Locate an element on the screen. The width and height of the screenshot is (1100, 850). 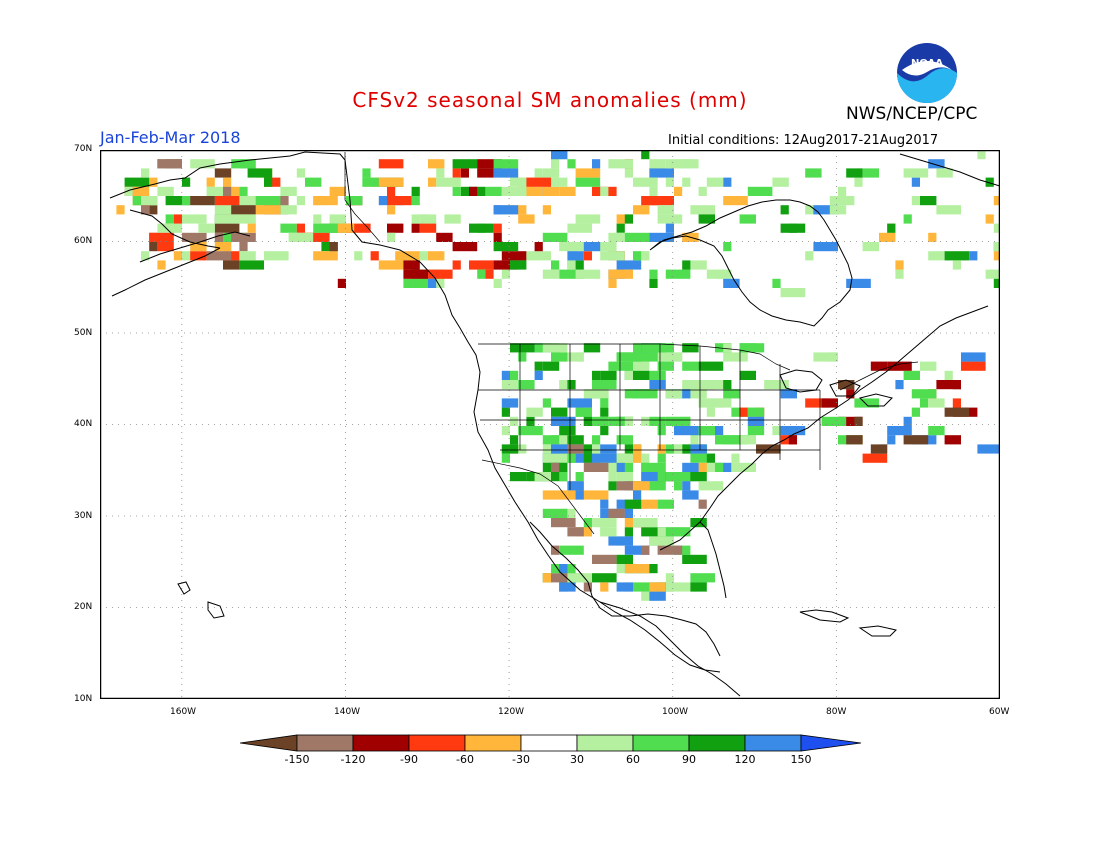
colorbar-label: 30 is located at coordinates (577, 759).